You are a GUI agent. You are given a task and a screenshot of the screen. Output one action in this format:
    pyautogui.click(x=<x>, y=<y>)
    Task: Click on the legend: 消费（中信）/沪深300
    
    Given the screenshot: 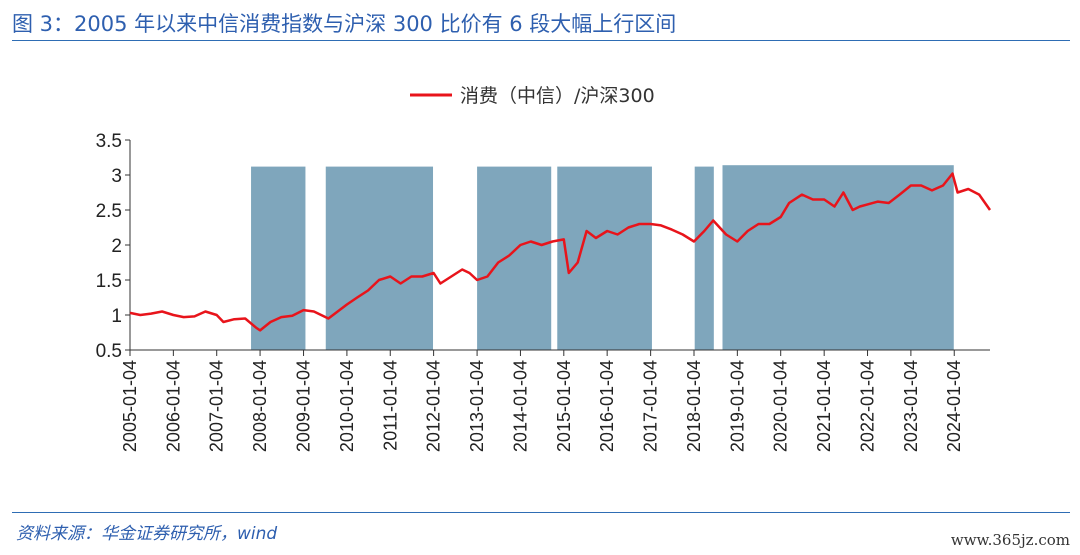 What is the action you would take?
    pyautogui.click(x=532, y=96)
    